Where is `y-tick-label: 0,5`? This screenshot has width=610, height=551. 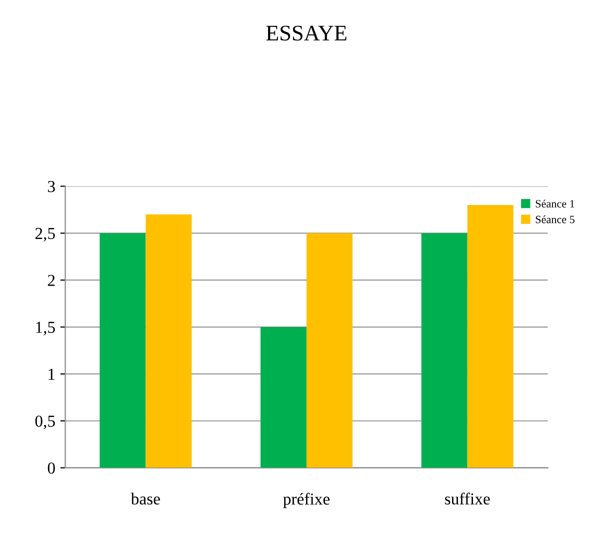
y-tick-label: 0,5 is located at coordinates (45, 423).